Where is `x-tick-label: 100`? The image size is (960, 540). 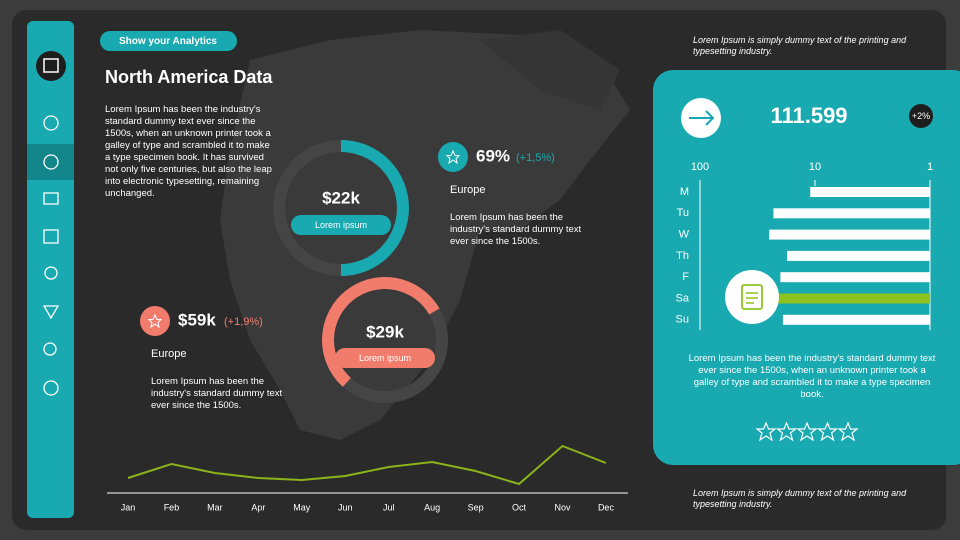 x-tick-label: 100 is located at coordinates (700, 167).